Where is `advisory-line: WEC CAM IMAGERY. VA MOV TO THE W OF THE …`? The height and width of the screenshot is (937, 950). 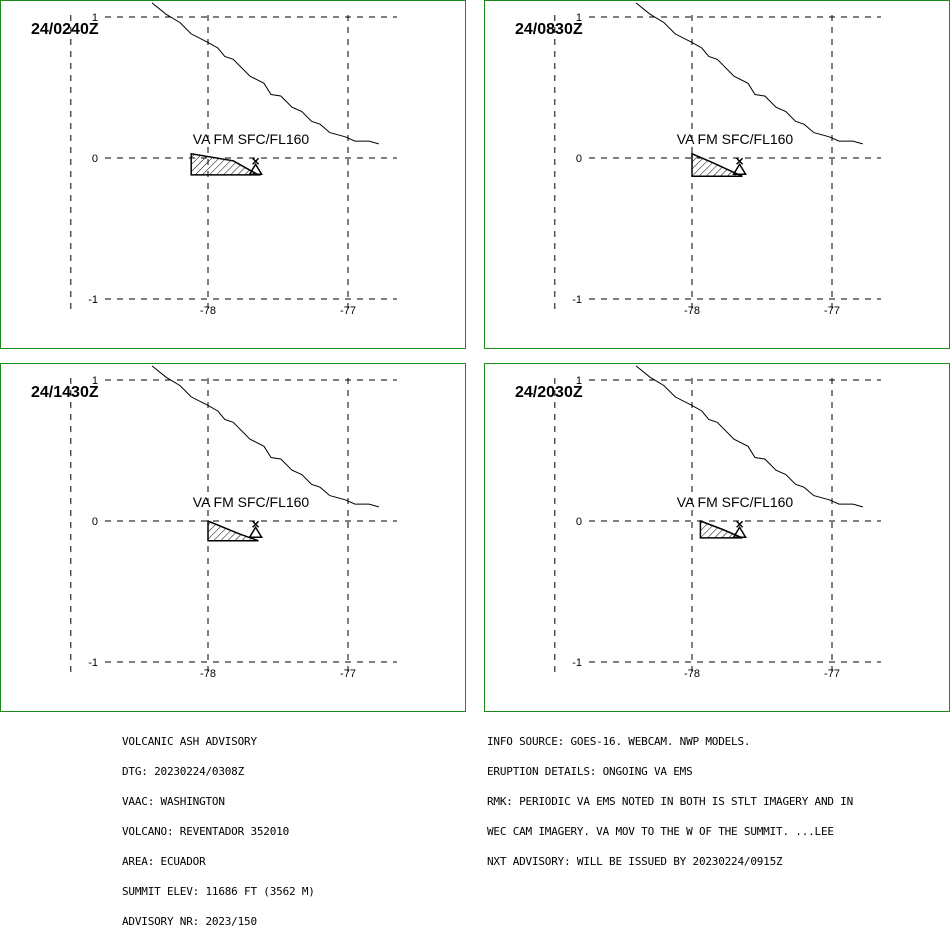 advisory-line: WEC CAM IMAGERY. VA MOV TO THE W OF THE … is located at coordinates (660, 831).